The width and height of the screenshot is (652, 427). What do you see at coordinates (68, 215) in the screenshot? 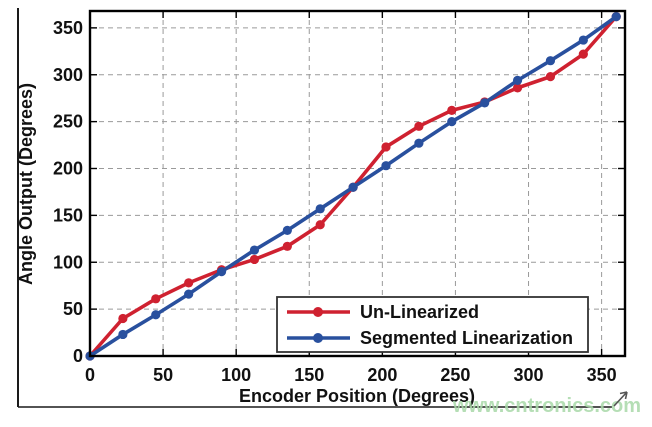
I see `y-tick-label-150: 150` at bounding box center [68, 215].